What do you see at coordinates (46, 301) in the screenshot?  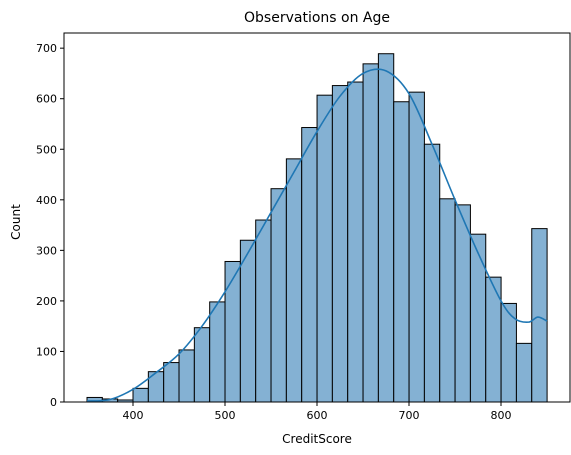 I see `y-tick-label: 200` at bounding box center [46, 301].